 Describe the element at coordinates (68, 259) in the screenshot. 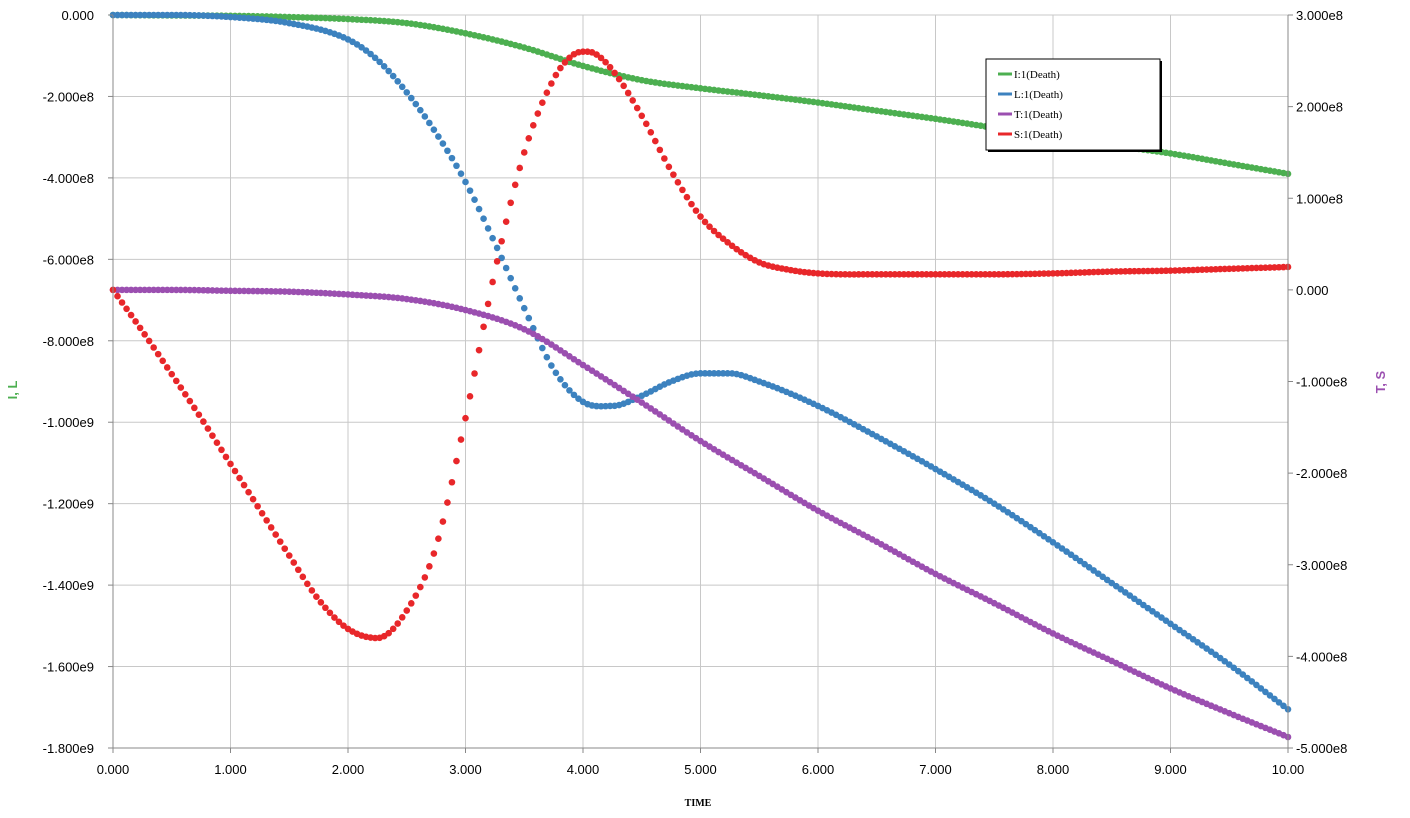

I see `y-left-tick-label: -6.000e8` at that location.